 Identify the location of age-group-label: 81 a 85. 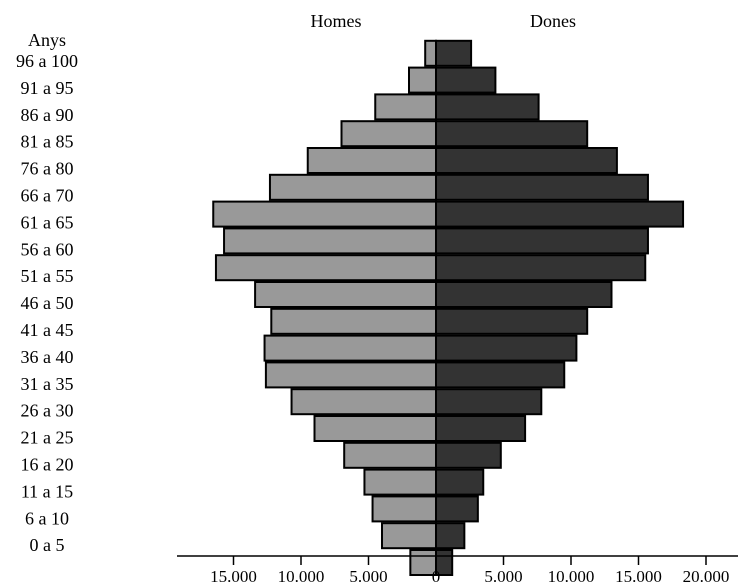
(47, 142).